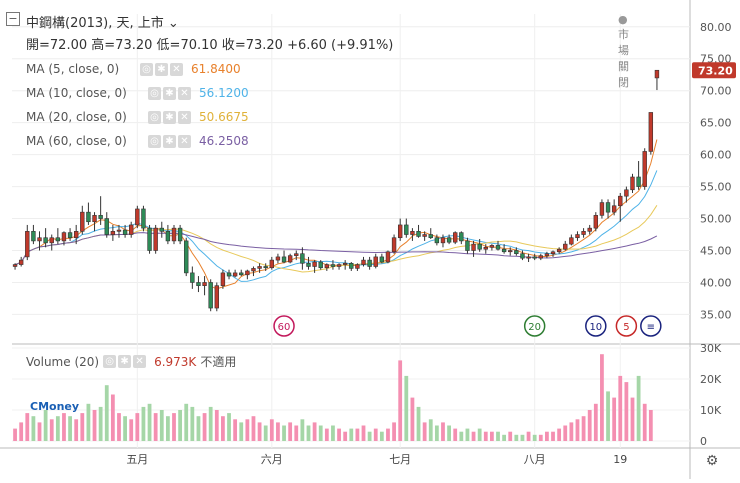 This screenshot has width=740, height=483. What do you see at coordinates (133, 69) in the screenshot?
I see `ma-legend-row: MA (5, close, 0) ◎ ✱ ✕ 61.8400` at bounding box center [133, 69].